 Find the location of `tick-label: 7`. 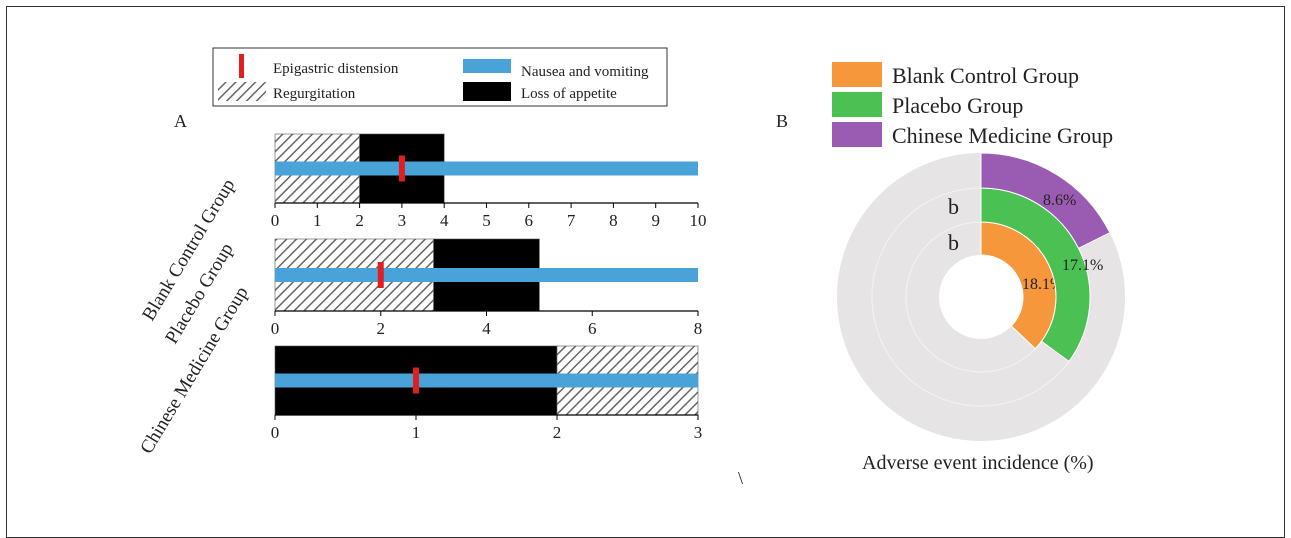

tick-label: 7 is located at coordinates (571, 220).